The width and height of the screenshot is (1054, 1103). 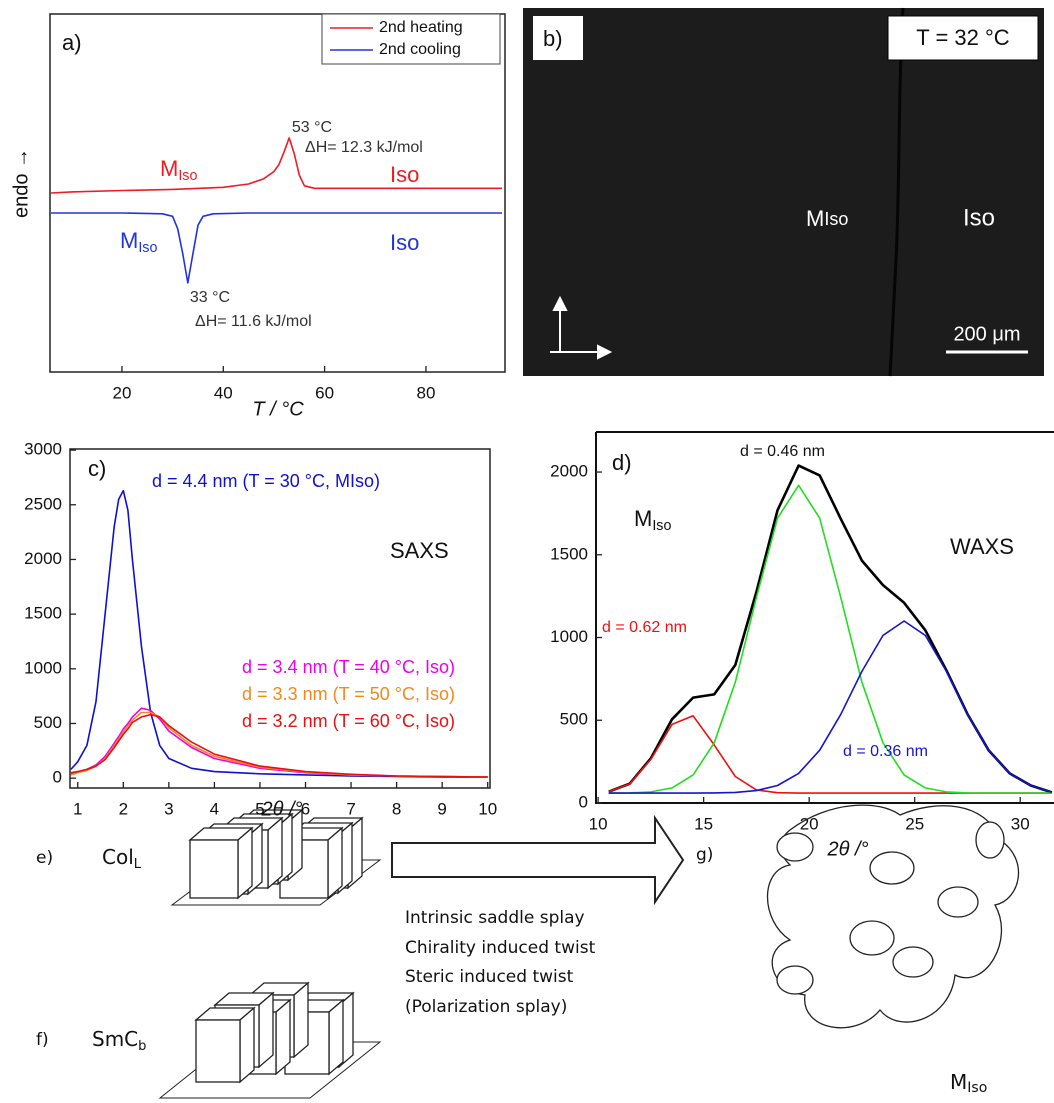 I want to click on x-tick-label: 9, so click(x=441, y=808).